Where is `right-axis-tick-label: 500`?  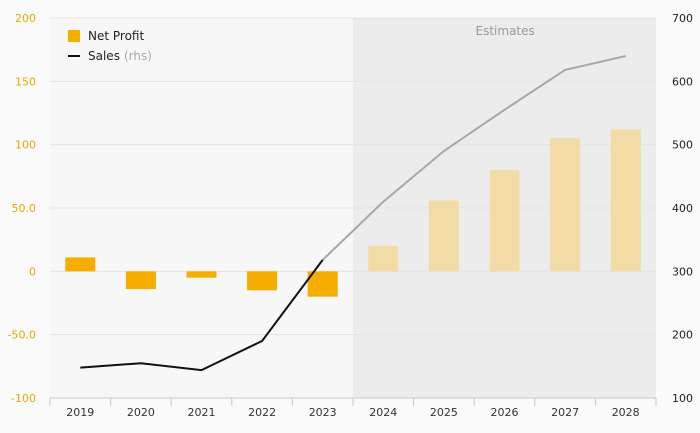 right-axis-tick-label: 500 is located at coordinates (682, 145).